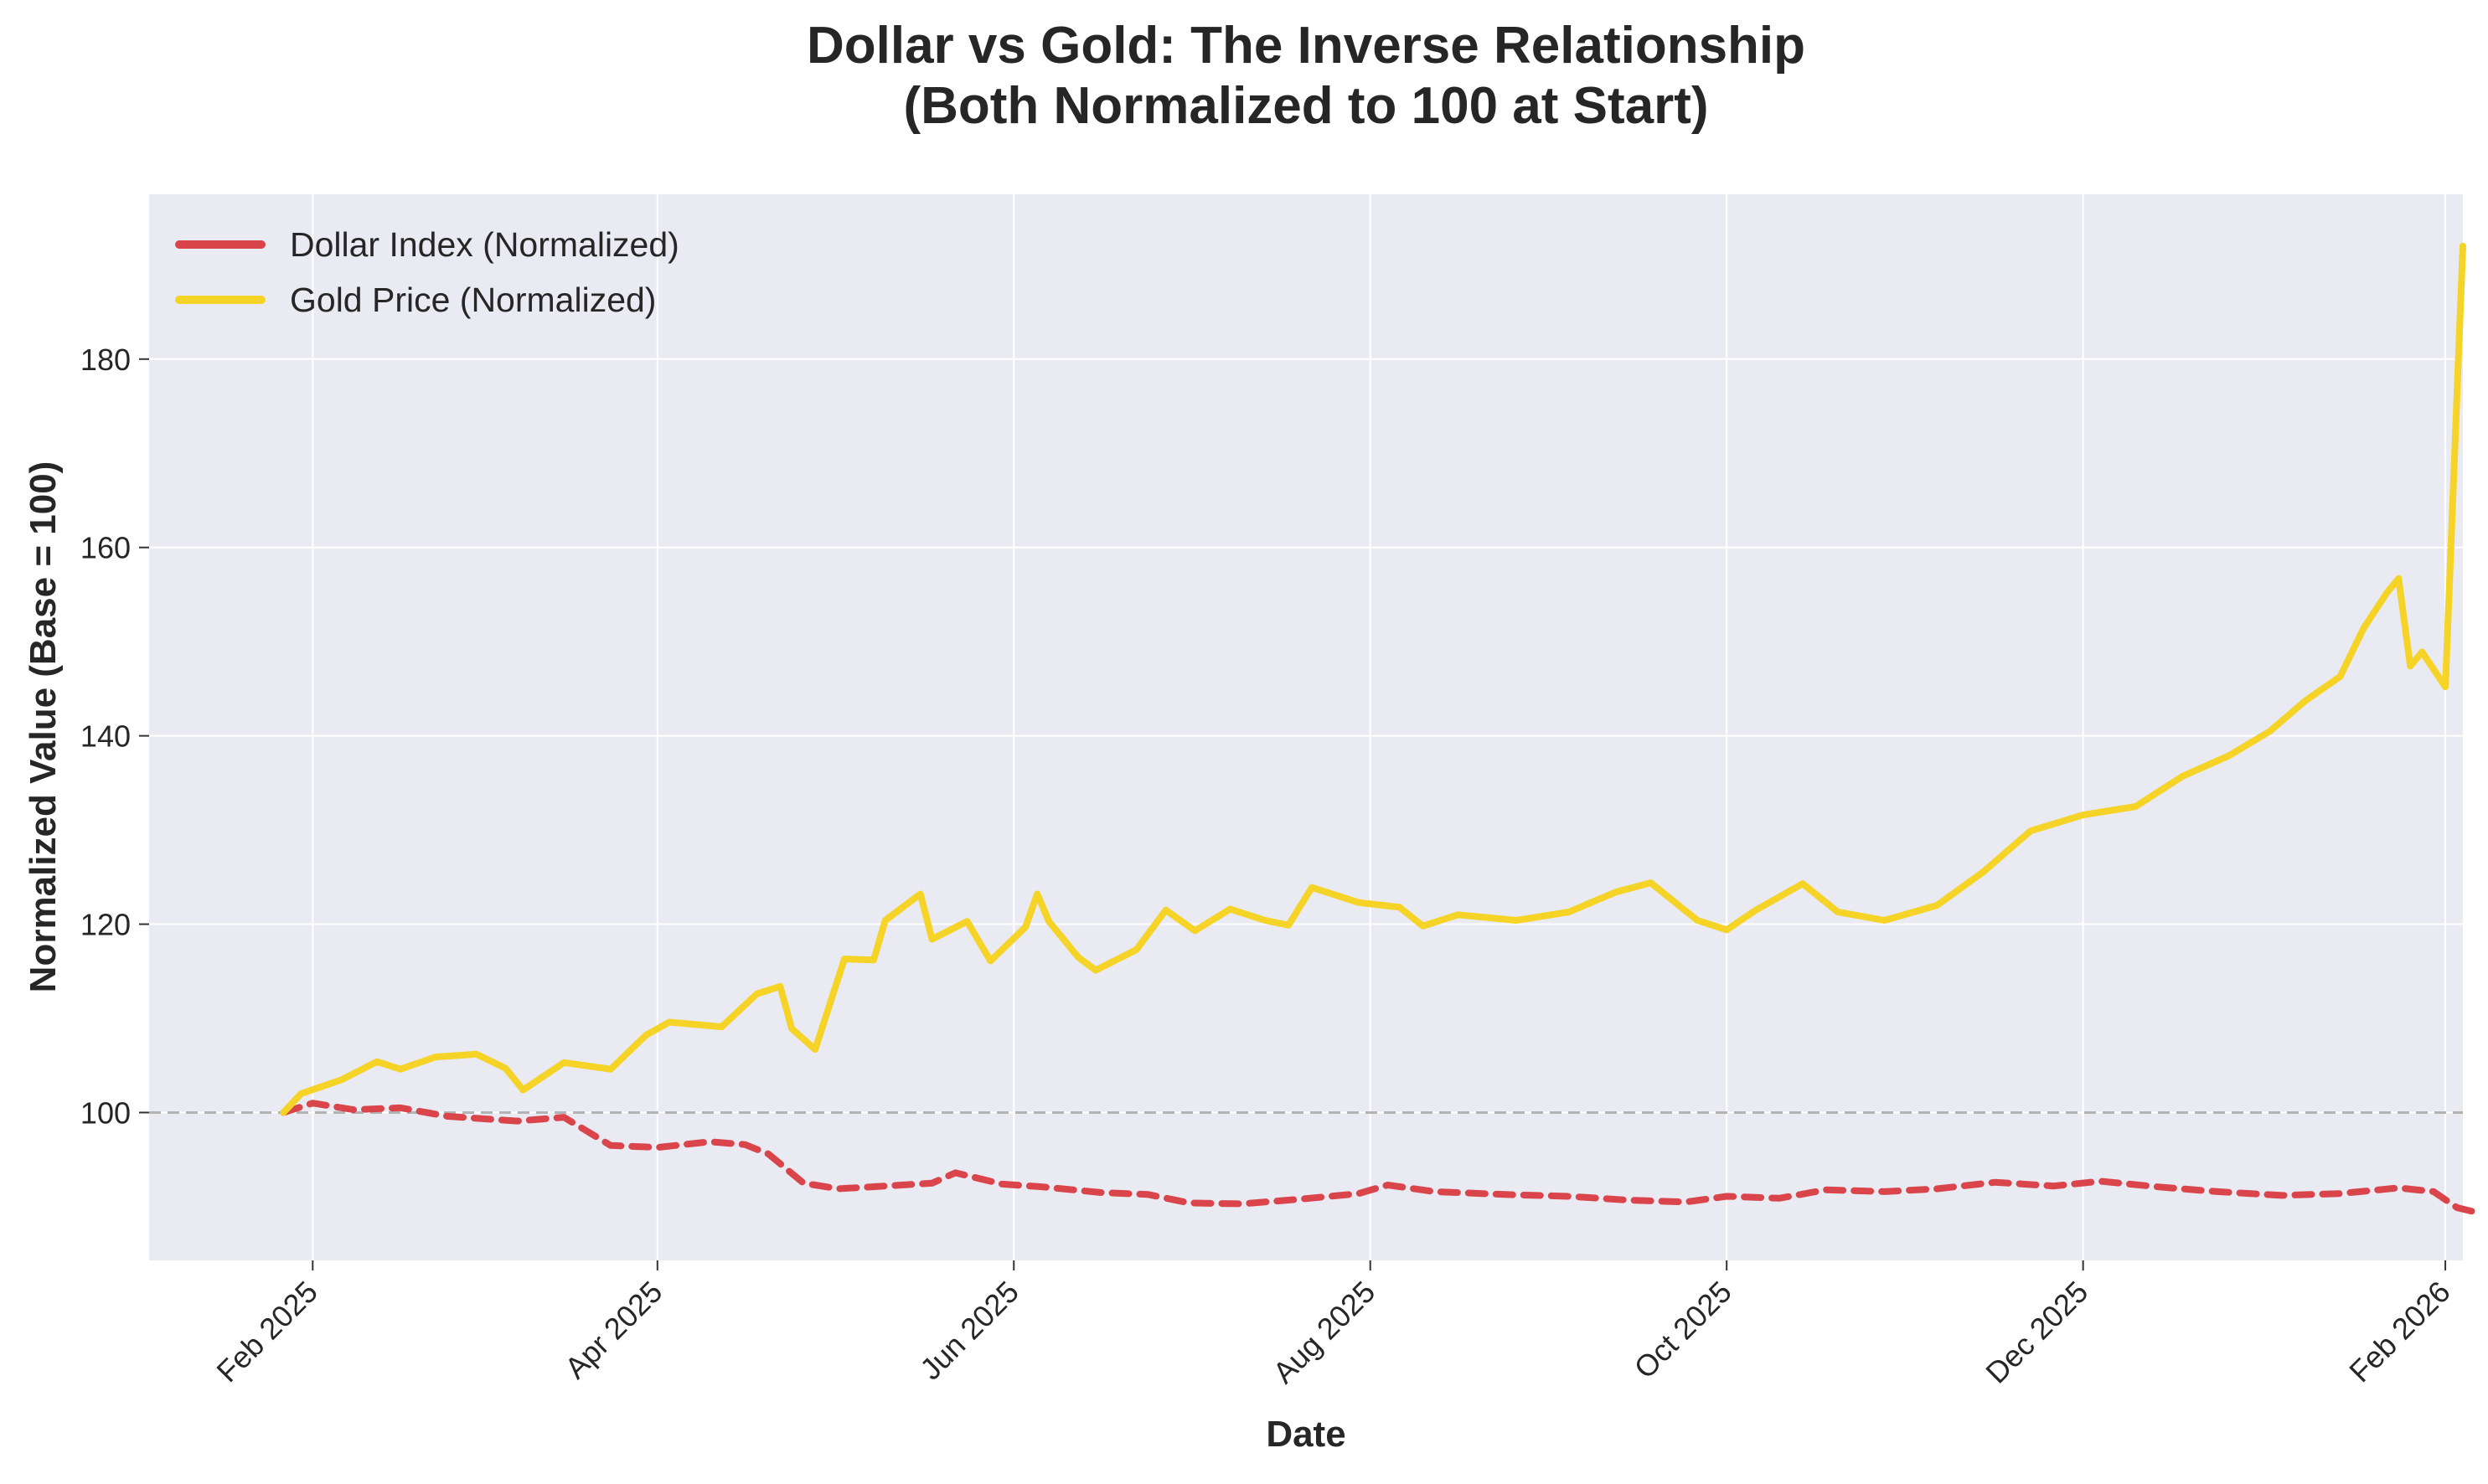  What do you see at coordinates (1382, 1158) in the screenshot?
I see `dollar-index-line` at bounding box center [1382, 1158].